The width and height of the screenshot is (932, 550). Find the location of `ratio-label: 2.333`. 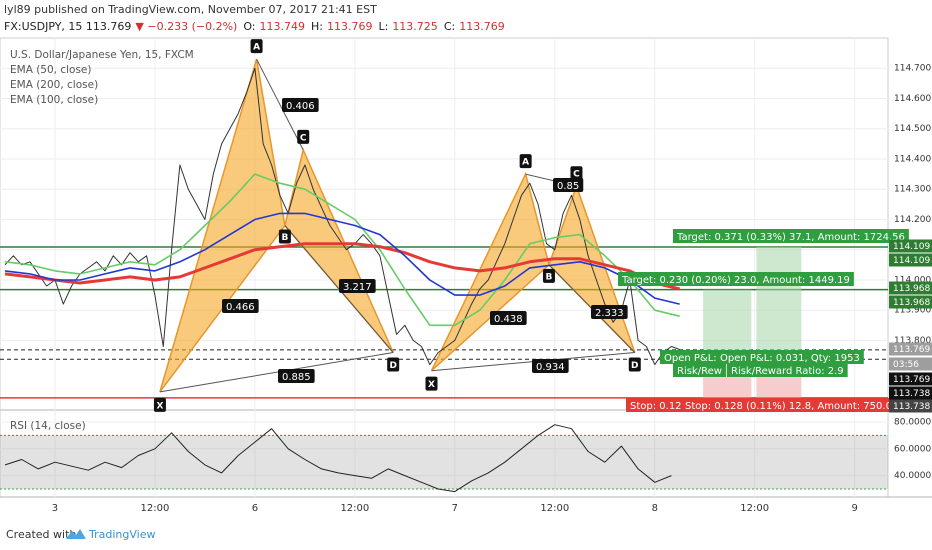

ratio-label: 2.333 is located at coordinates (609, 313).